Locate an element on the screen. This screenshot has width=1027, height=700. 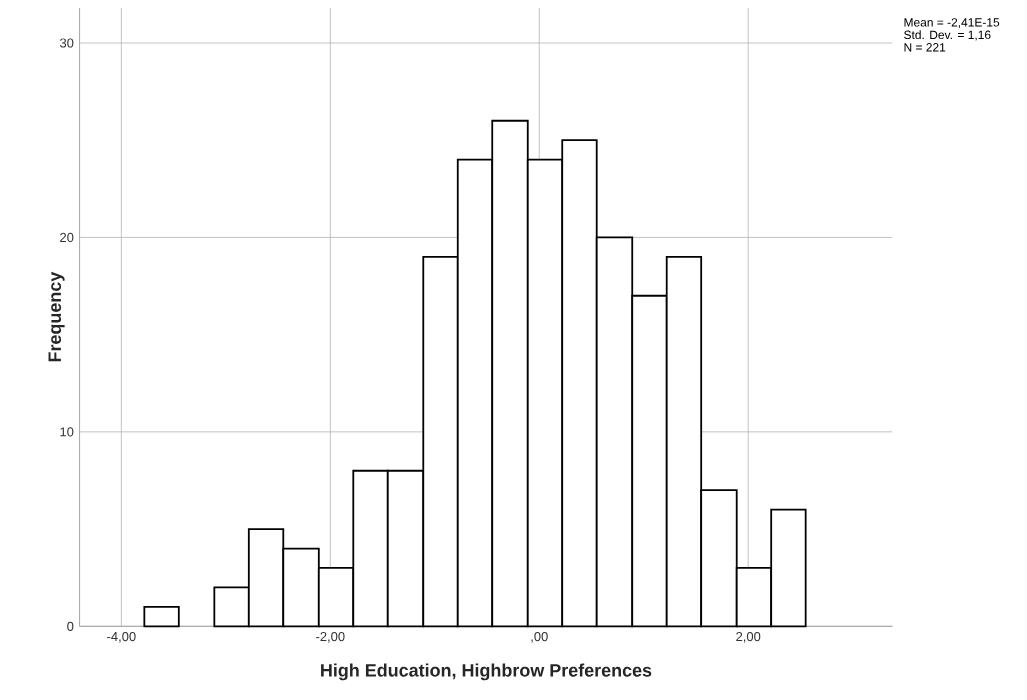
text: Mean = -2,41E-15 is located at coordinates (952, 23).